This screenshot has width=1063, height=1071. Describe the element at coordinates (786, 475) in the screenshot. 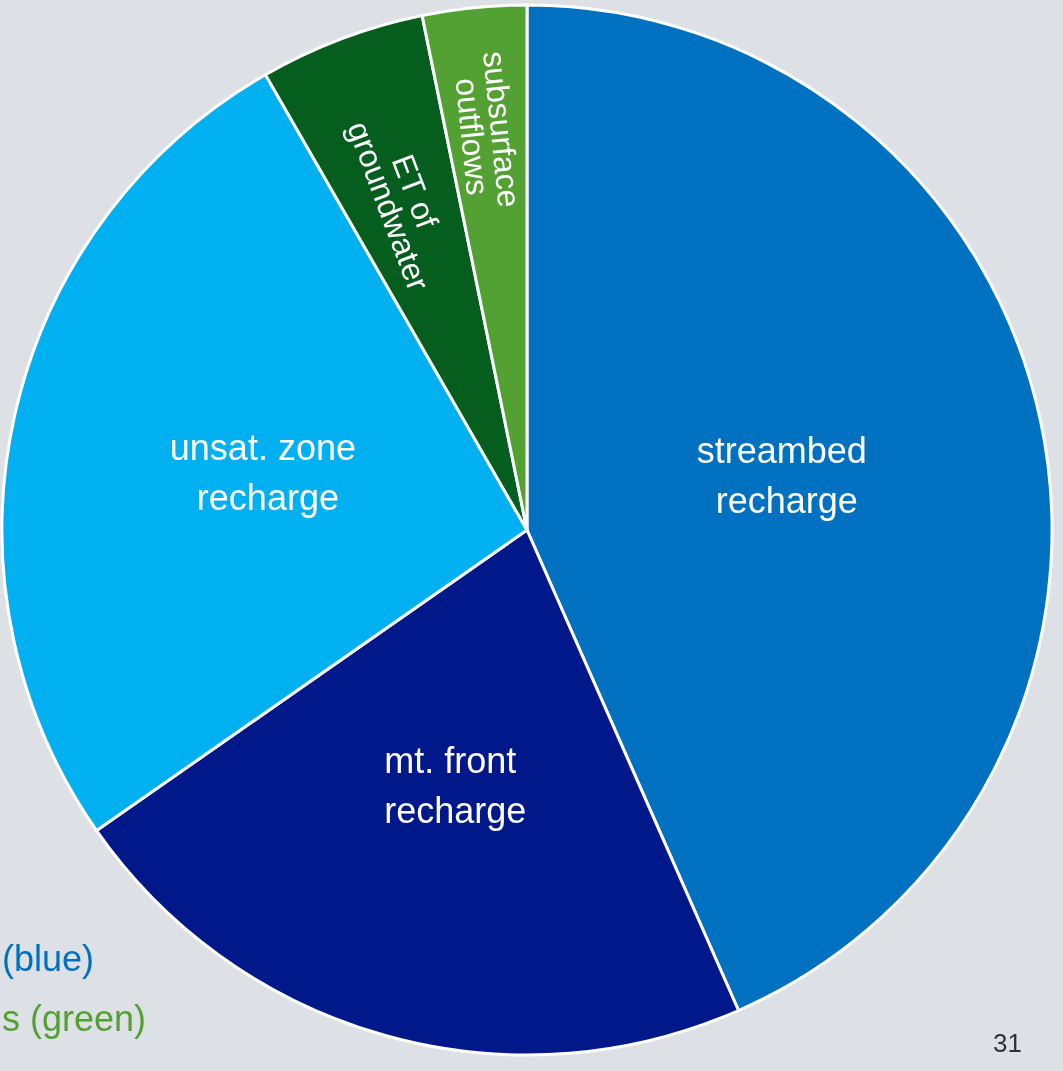

I see `slice-label: streambed recharge` at that location.